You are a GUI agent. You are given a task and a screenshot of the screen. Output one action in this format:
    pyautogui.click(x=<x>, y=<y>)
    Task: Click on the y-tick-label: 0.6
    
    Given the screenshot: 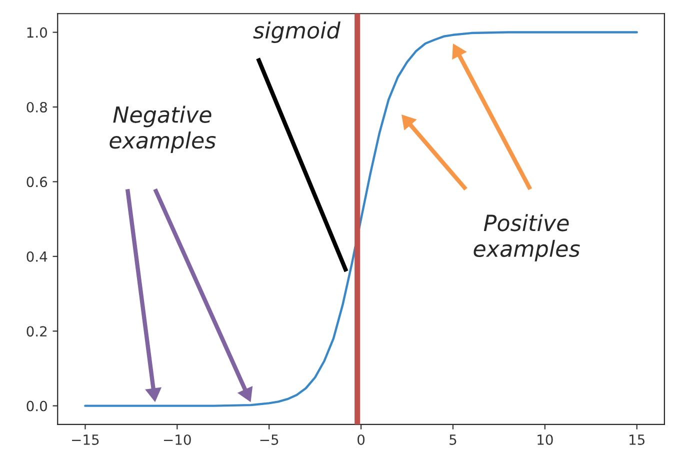 What is the action you would take?
    pyautogui.click(x=37, y=182)
    